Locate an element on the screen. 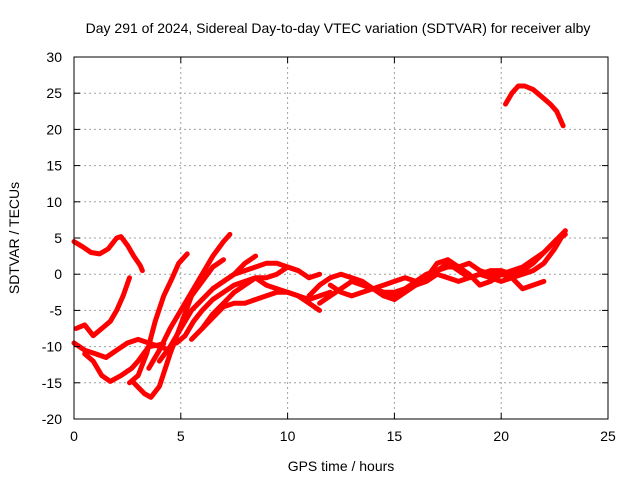 This screenshot has height=480, width=640. series-line-trace-p is located at coordinates (469, 266).